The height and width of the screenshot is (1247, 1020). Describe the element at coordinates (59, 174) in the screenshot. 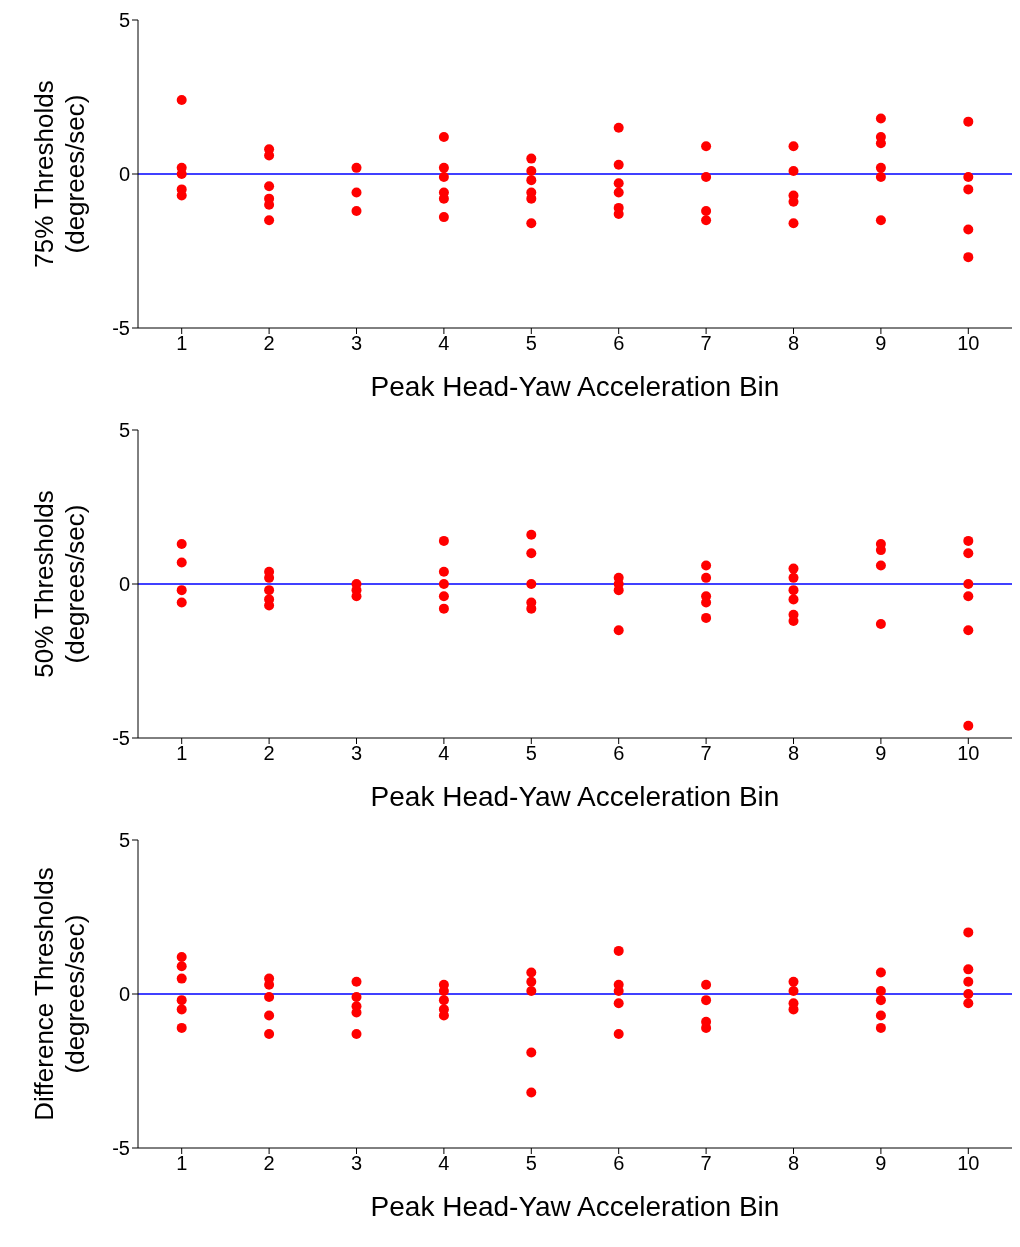

I see `y-axis-title: 75% Thresholds (degrees/sec)` at that location.